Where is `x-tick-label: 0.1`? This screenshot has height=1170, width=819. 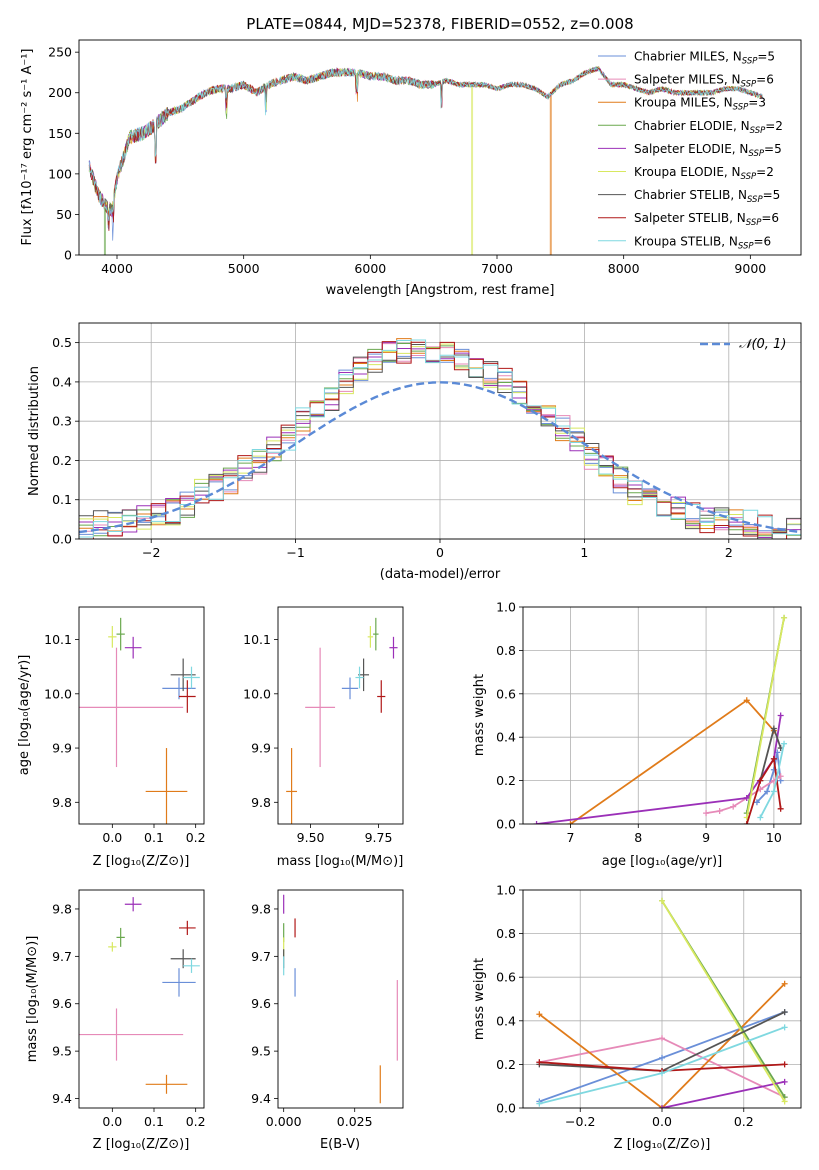 x-tick-label: 0.1 is located at coordinates (154, 1121).